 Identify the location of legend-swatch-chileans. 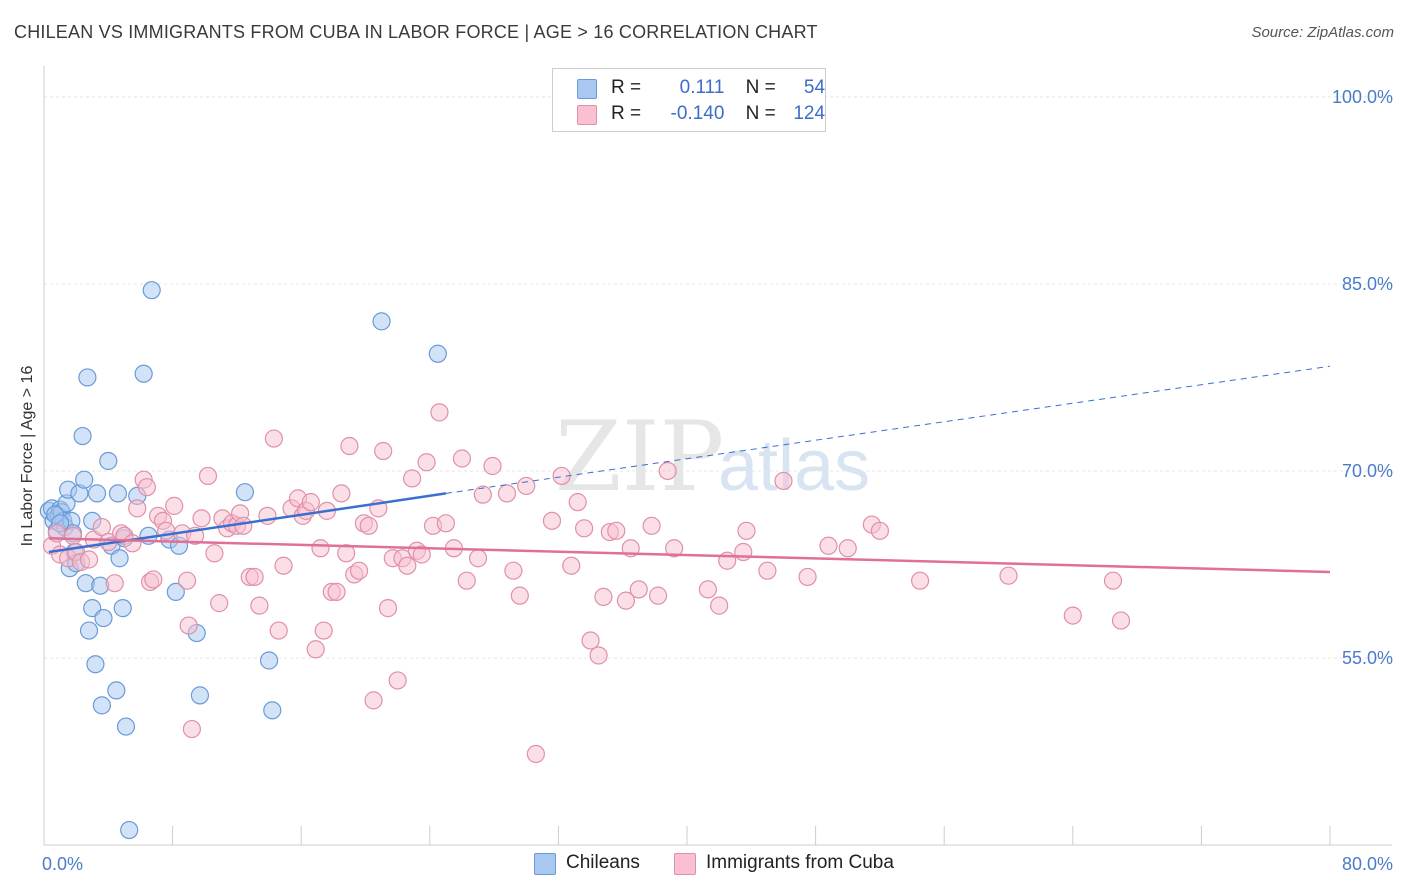
(587, 89).